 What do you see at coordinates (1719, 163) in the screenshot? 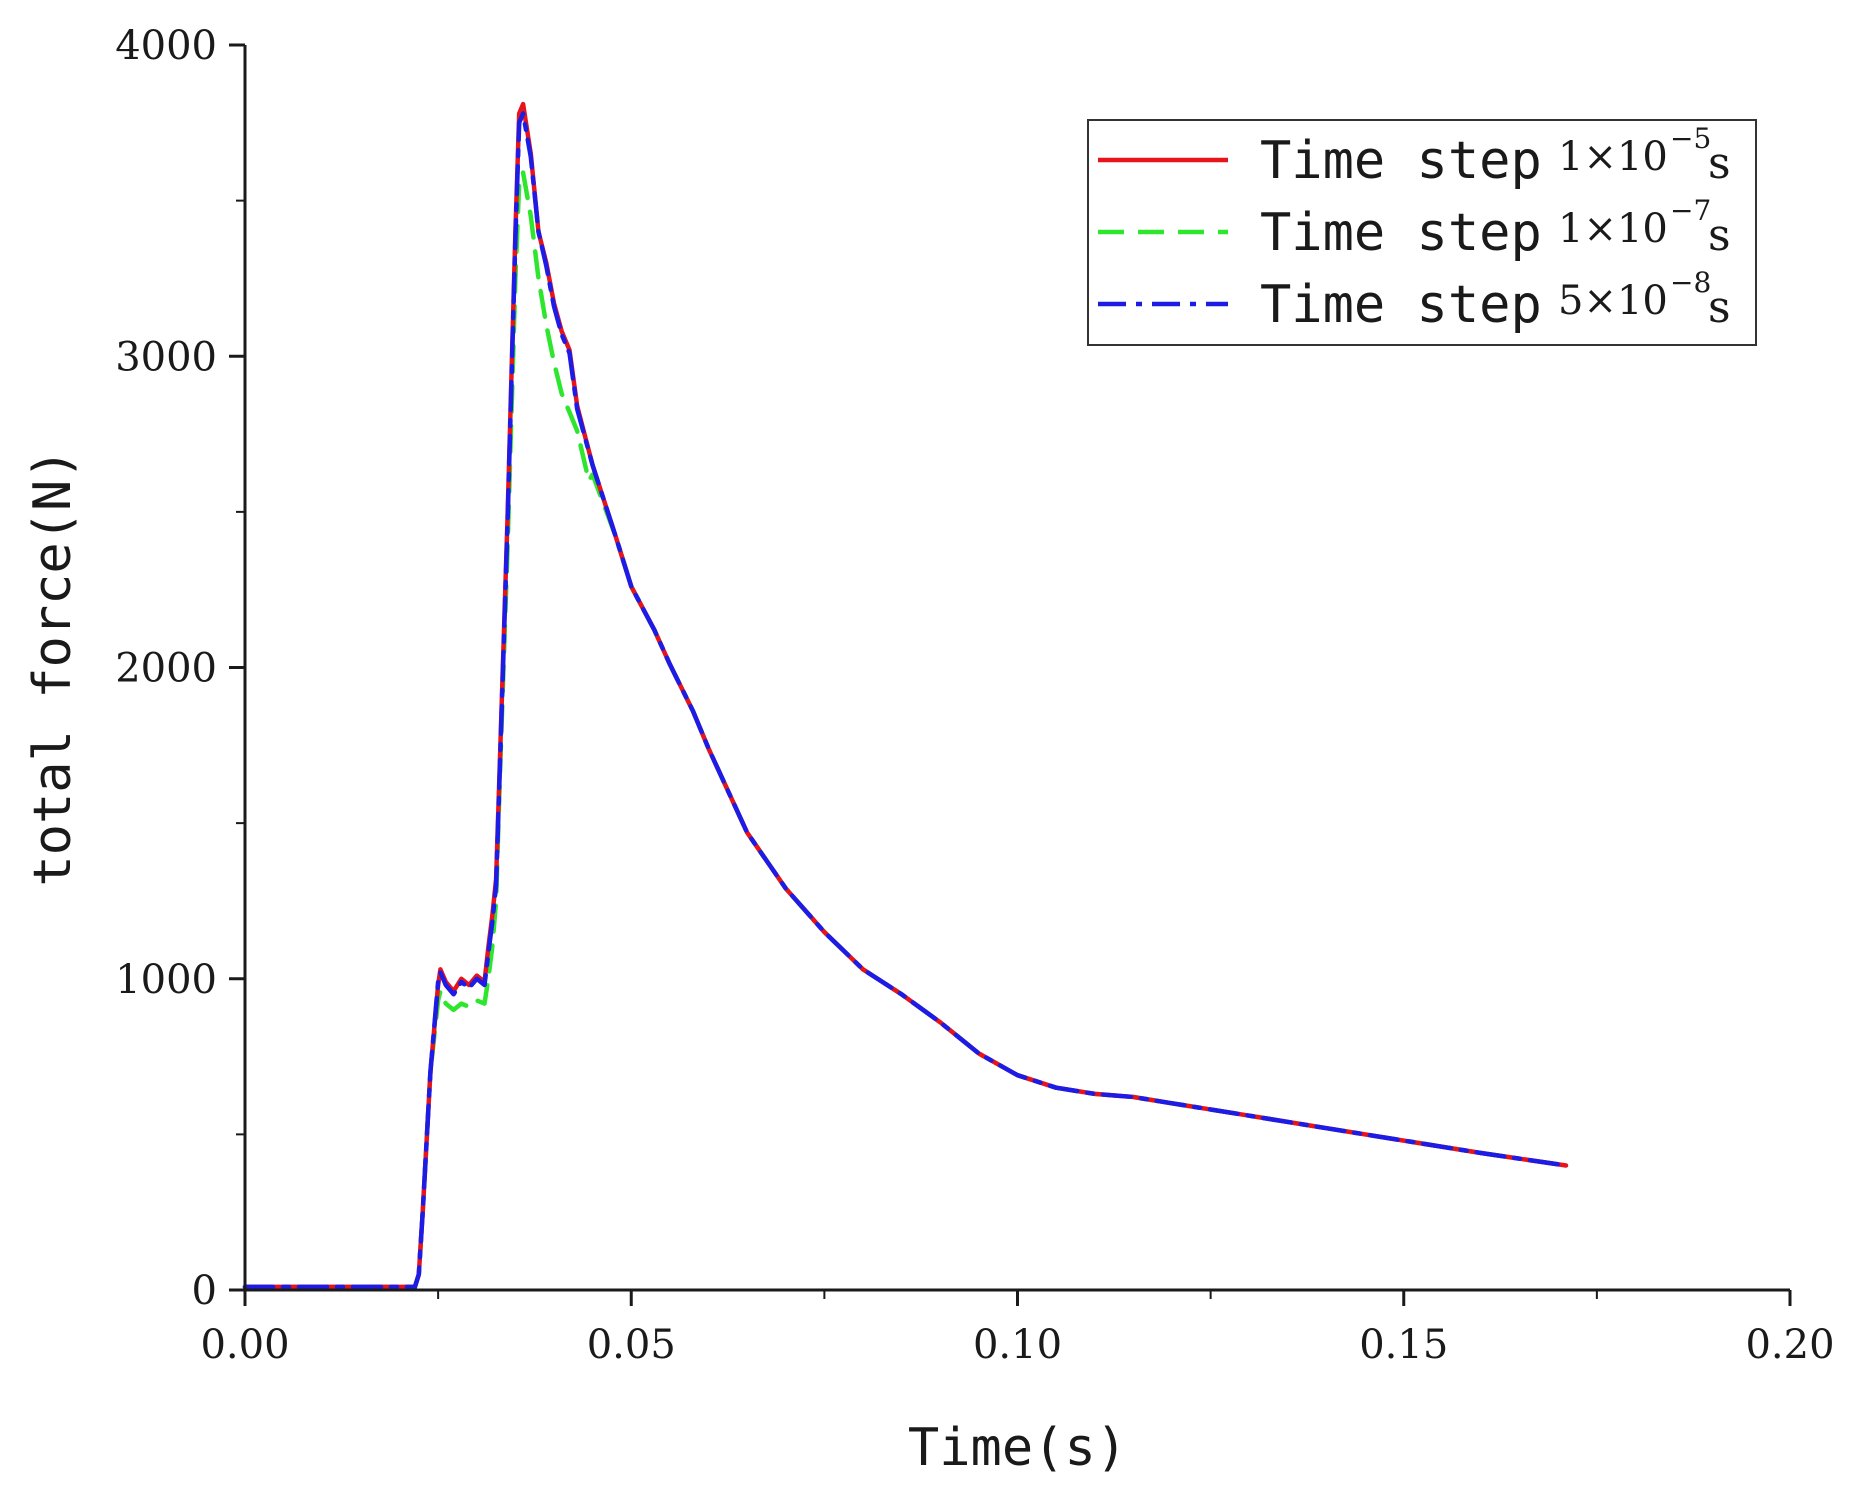
I see `legend-step-unit-1: s` at bounding box center [1719, 163].